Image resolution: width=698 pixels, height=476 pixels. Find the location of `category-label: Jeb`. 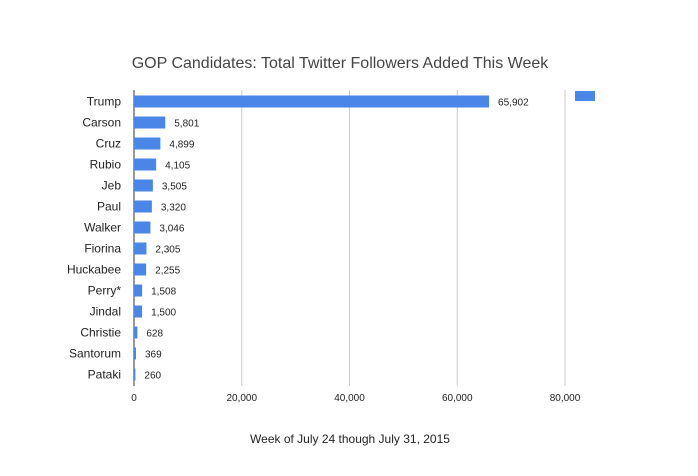

category-label: Jeb is located at coordinates (112, 186).